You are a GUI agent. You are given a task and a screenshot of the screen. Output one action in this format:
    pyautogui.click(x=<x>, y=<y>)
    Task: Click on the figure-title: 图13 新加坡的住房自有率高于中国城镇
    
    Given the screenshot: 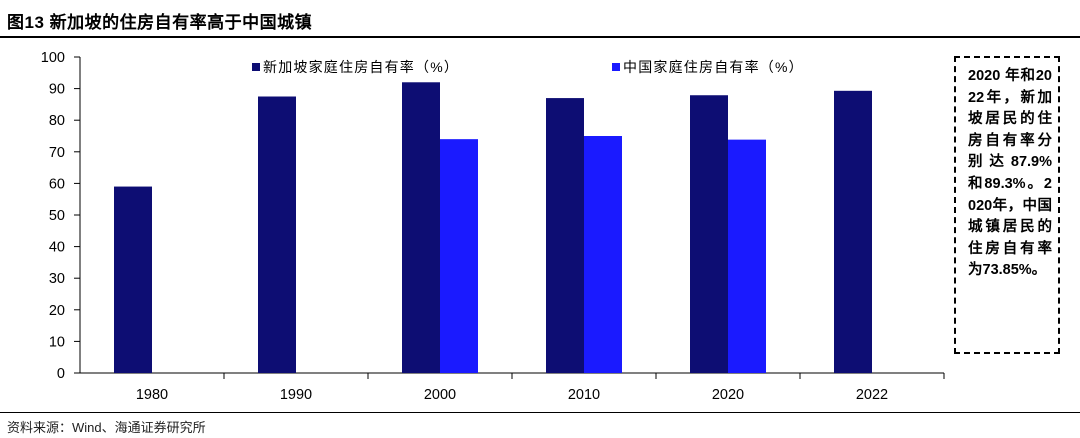 What is the action you would take?
    pyautogui.click(x=160, y=22)
    